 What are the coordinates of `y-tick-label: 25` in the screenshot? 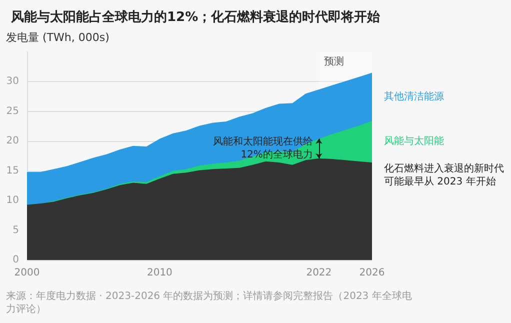 It's located at (12, 111).